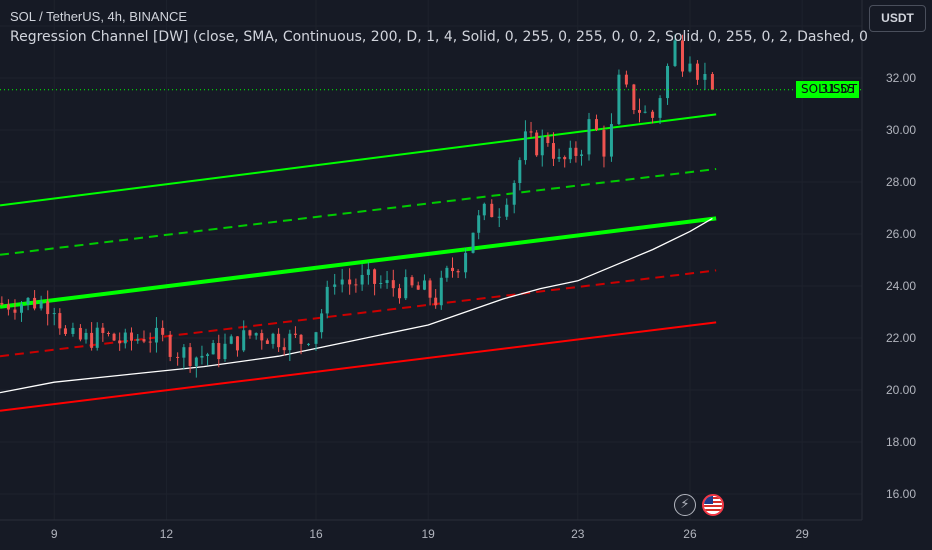 This screenshot has width=932, height=550. What do you see at coordinates (316, 534) in the screenshot?
I see `x-tick-label: 16` at bounding box center [316, 534].